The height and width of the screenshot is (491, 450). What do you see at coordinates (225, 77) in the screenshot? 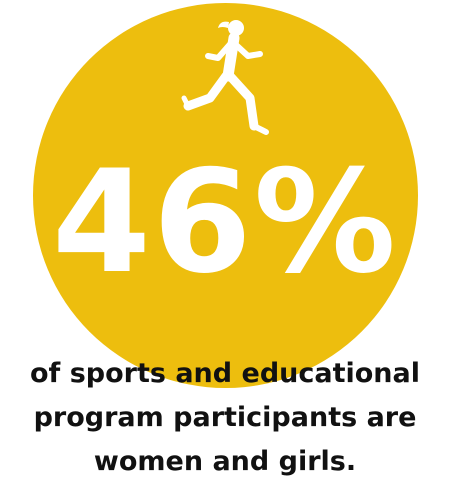
I see `runner-icon` at bounding box center [225, 77].